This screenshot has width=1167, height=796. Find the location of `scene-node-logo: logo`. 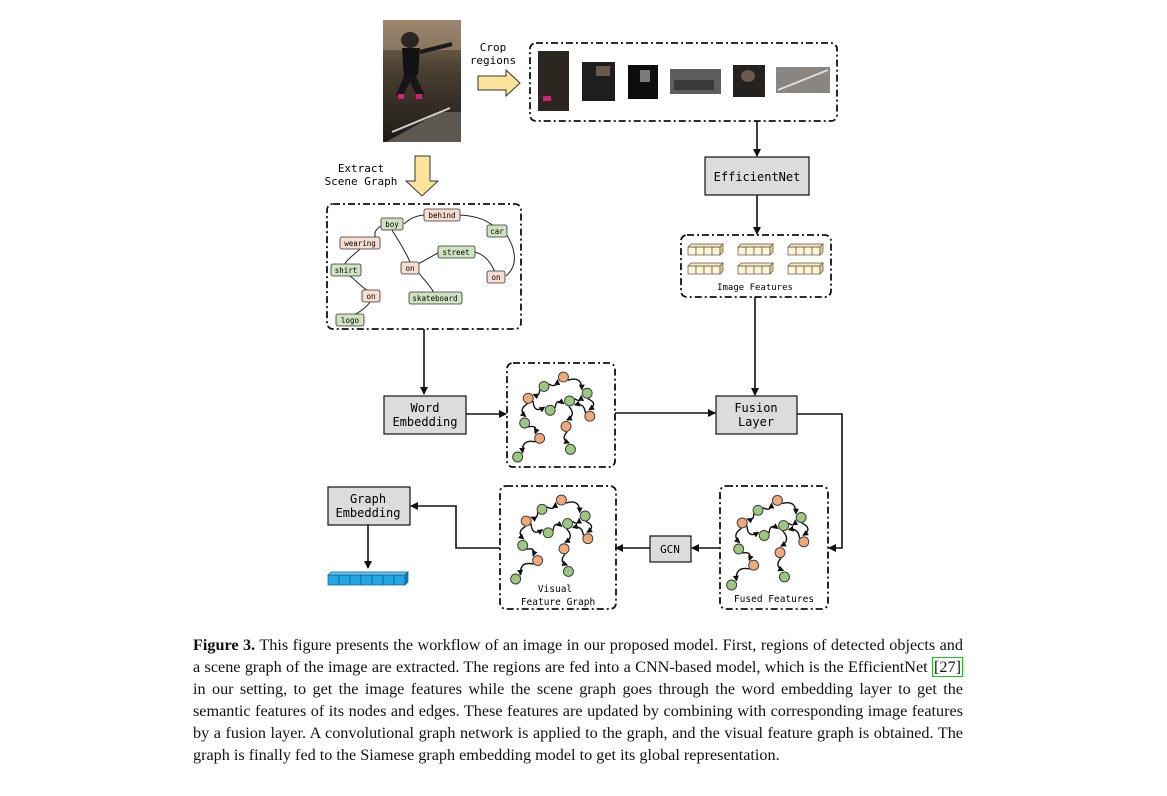

scene-node-logo: logo is located at coordinates (350, 320).